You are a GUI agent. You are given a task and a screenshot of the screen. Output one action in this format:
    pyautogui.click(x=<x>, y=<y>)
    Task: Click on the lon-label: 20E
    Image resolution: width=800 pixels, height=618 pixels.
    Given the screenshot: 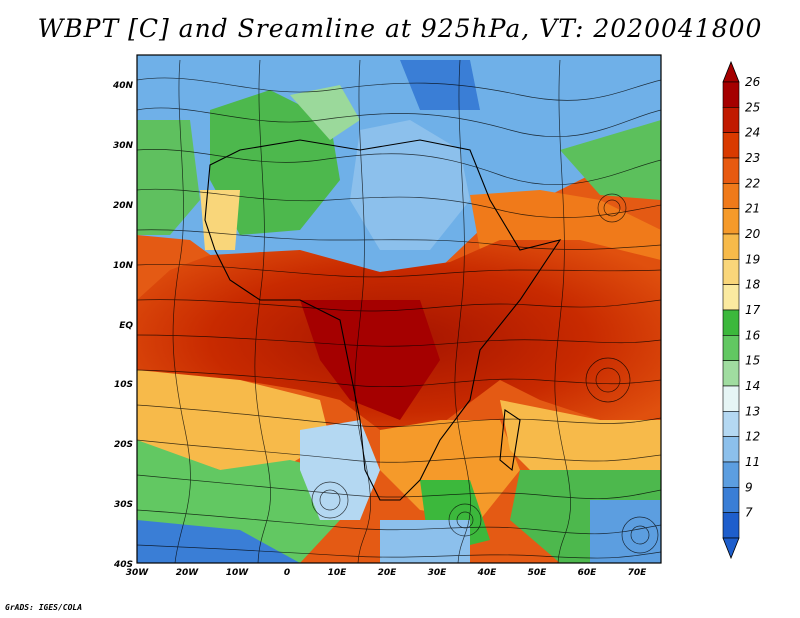 What is the action you would take?
    pyautogui.click(x=388, y=573)
    